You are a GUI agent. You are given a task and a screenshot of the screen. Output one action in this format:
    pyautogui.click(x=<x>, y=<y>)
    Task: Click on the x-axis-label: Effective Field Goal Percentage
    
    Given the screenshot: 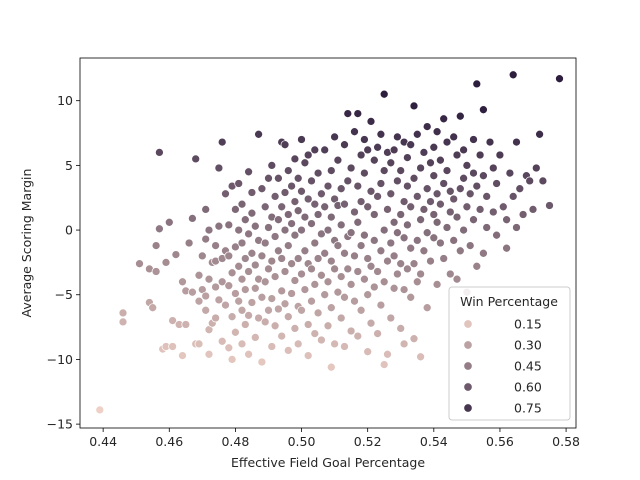 What is the action you would take?
    pyautogui.click(x=328, y=462)
    